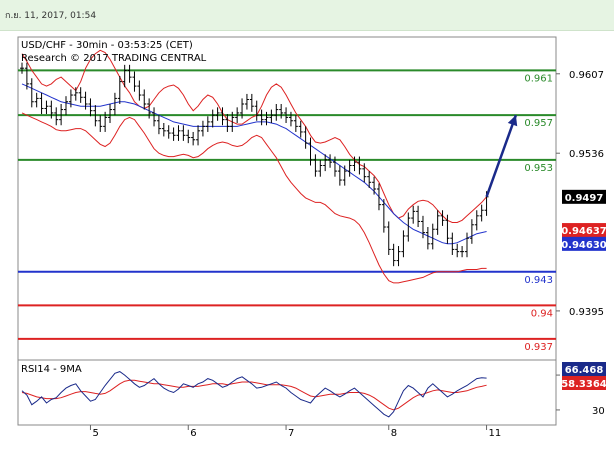 Image resolution: width=614 pixels, height=456 pixels. Describe the element at coordinates (586, 154) in the screenshot. I see `price-tick-label-1: 0.9536` at that location.